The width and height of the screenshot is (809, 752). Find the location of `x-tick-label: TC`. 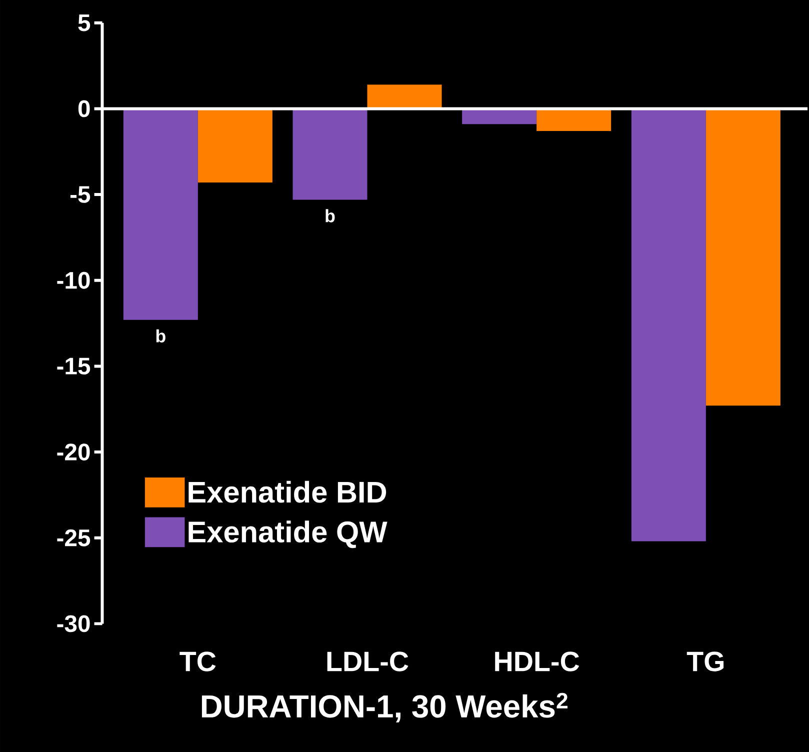

x-tick-label: TC is located at coordinates (198, 662).